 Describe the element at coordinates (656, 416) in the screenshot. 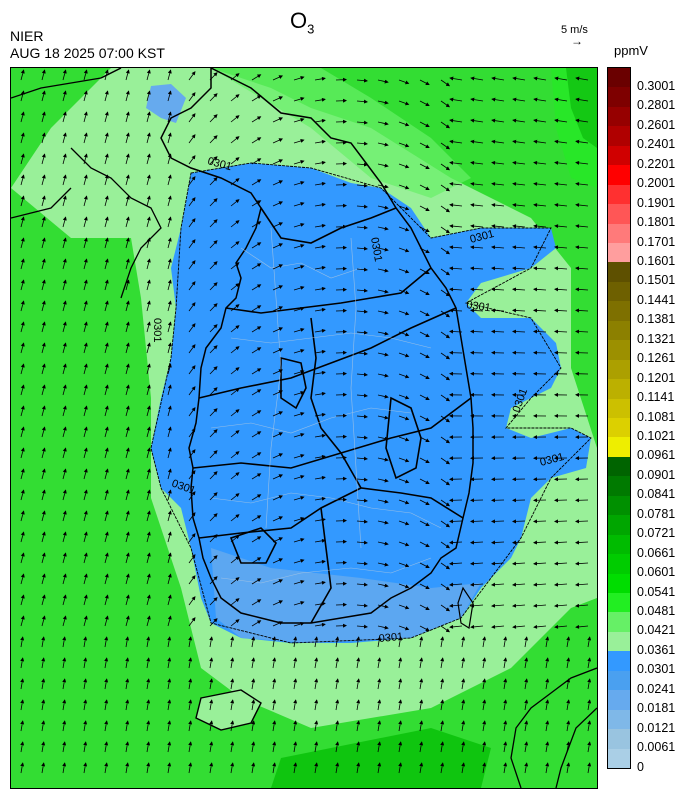

I see `colorbar-label: 0.1081` at that location.